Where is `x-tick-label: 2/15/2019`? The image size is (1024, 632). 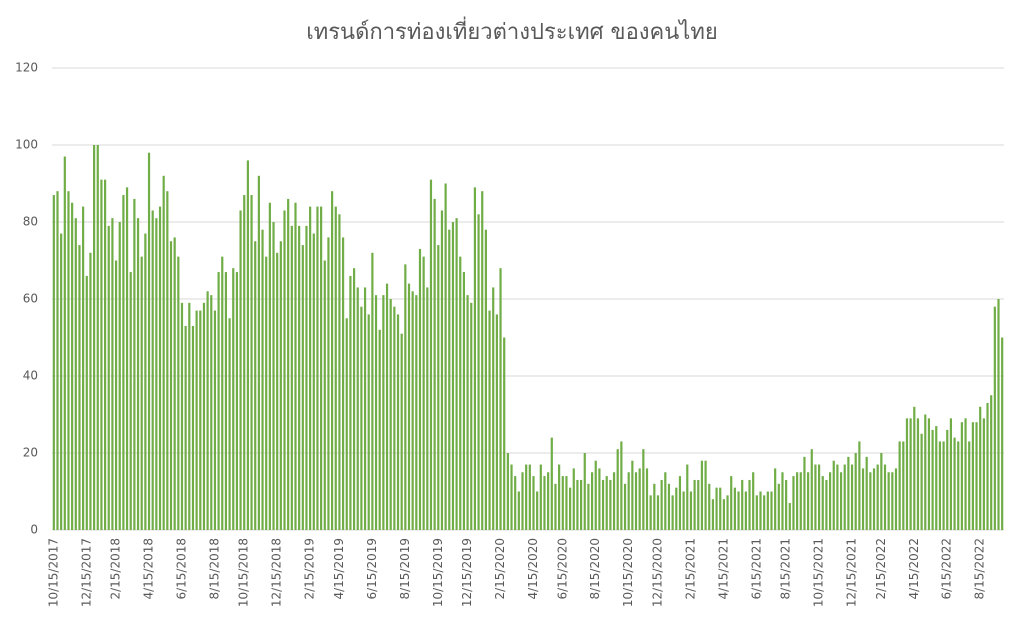
x-tick-label: 2/15/2019 is located at coordinates (310, 569).